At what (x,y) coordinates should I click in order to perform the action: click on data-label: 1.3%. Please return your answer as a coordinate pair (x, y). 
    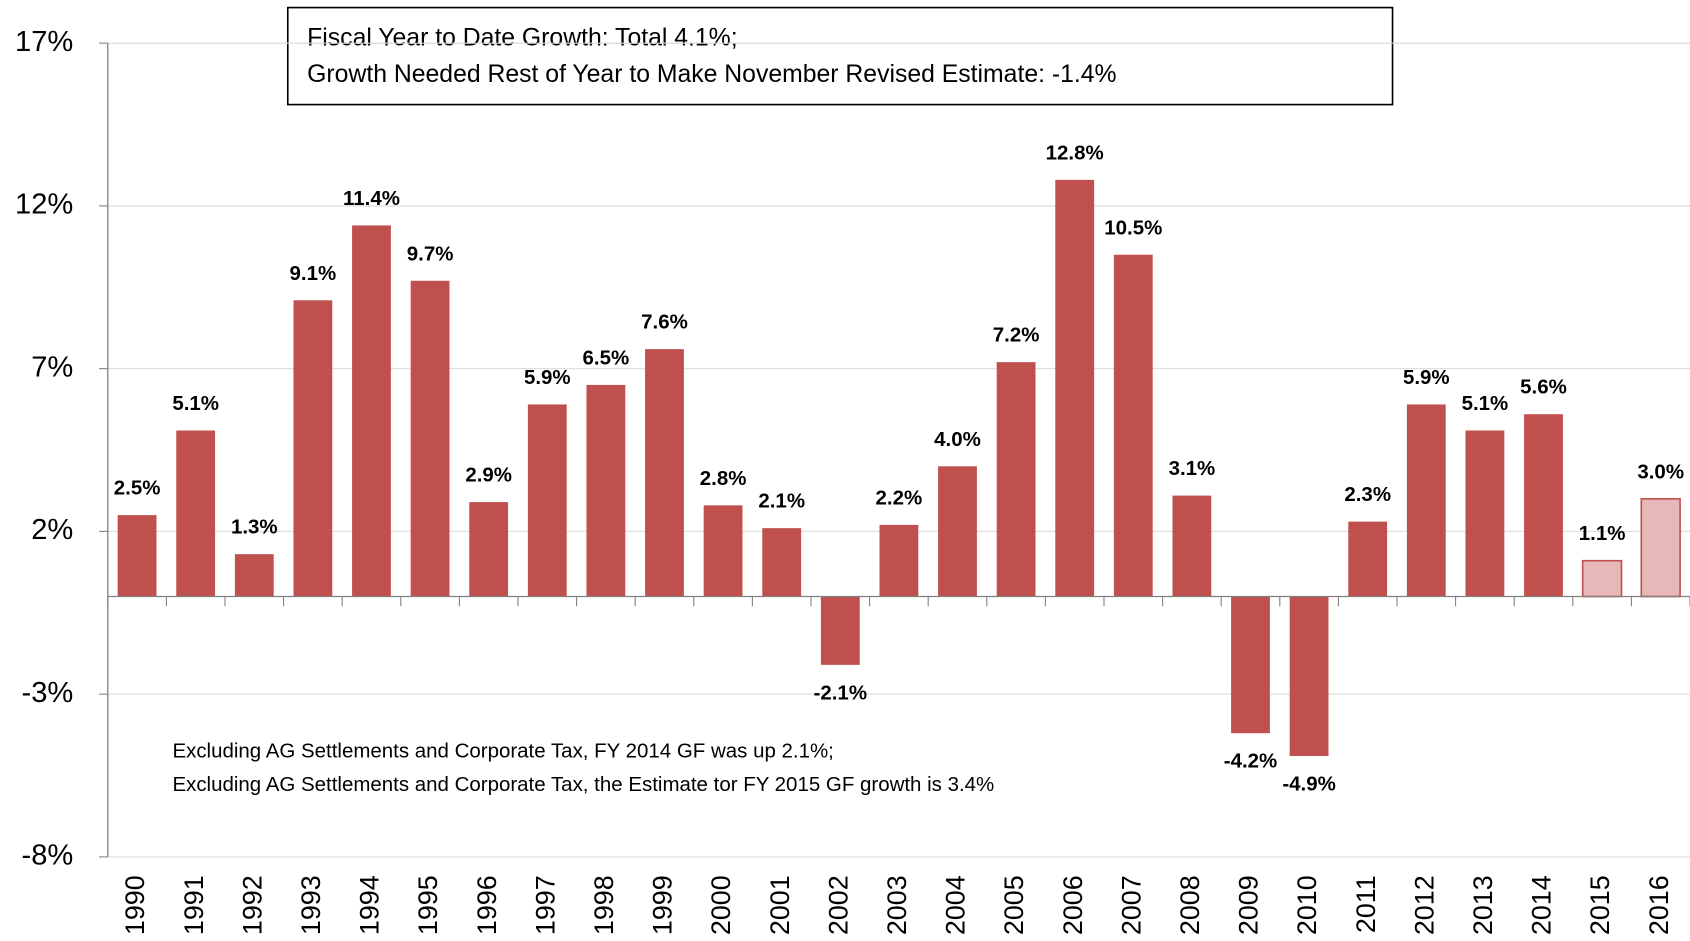
    Looking at the image, I should click on (254, 527).